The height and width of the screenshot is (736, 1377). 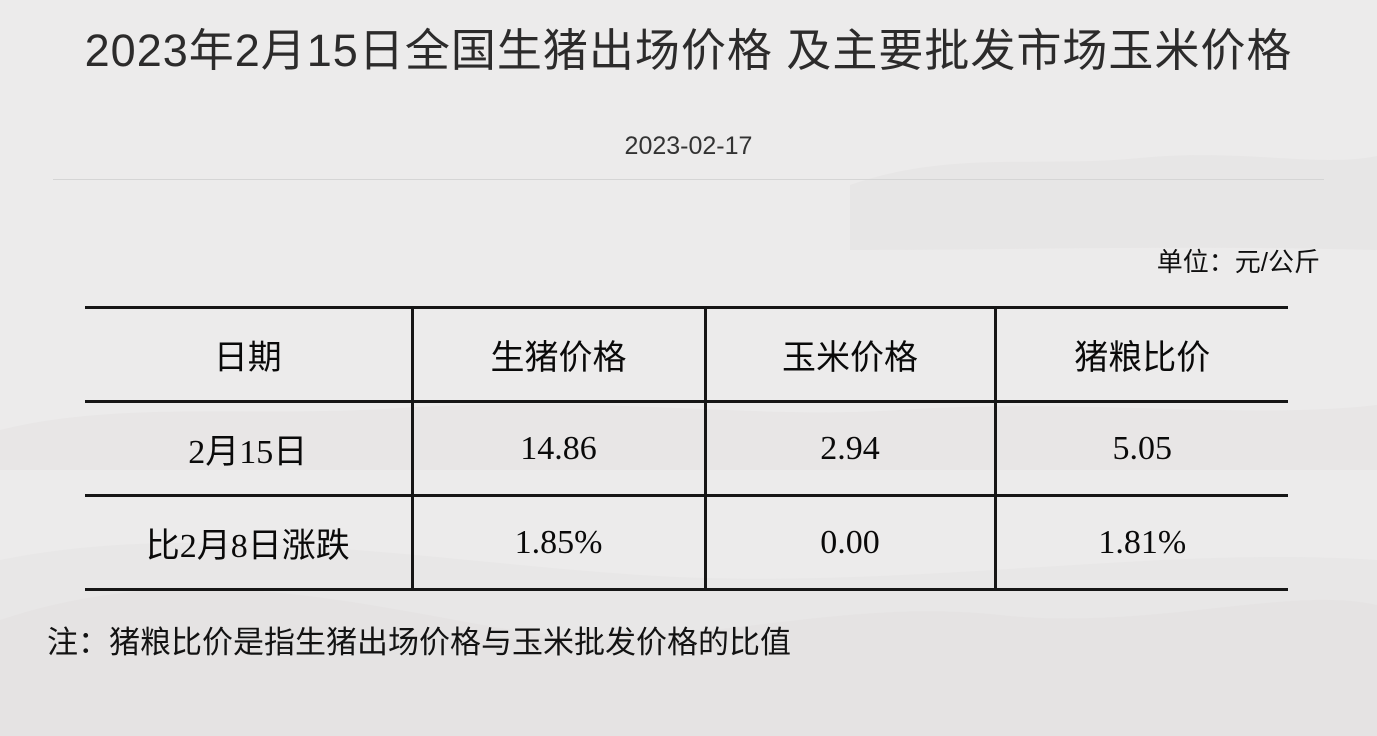 What do you see at coordinates (249, 449) in the screenshot?
I see `date-label: 2月15日` at bounding box center [249, 449].